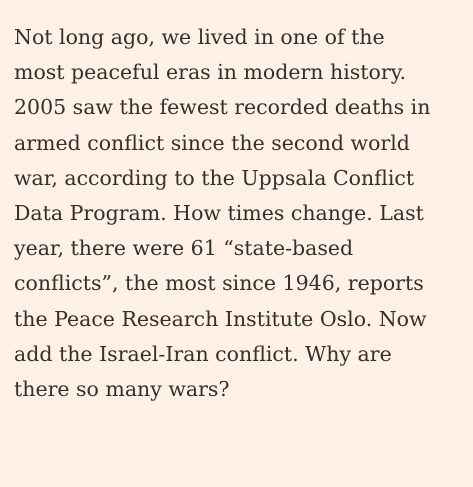 The width and height of the screenshot is (473, 487). What do you see at coordinates (199, 37) in the screenshot?
I see `paragraph-line: Not long ago, we lived in one of the` at bounding box center [199, 37].